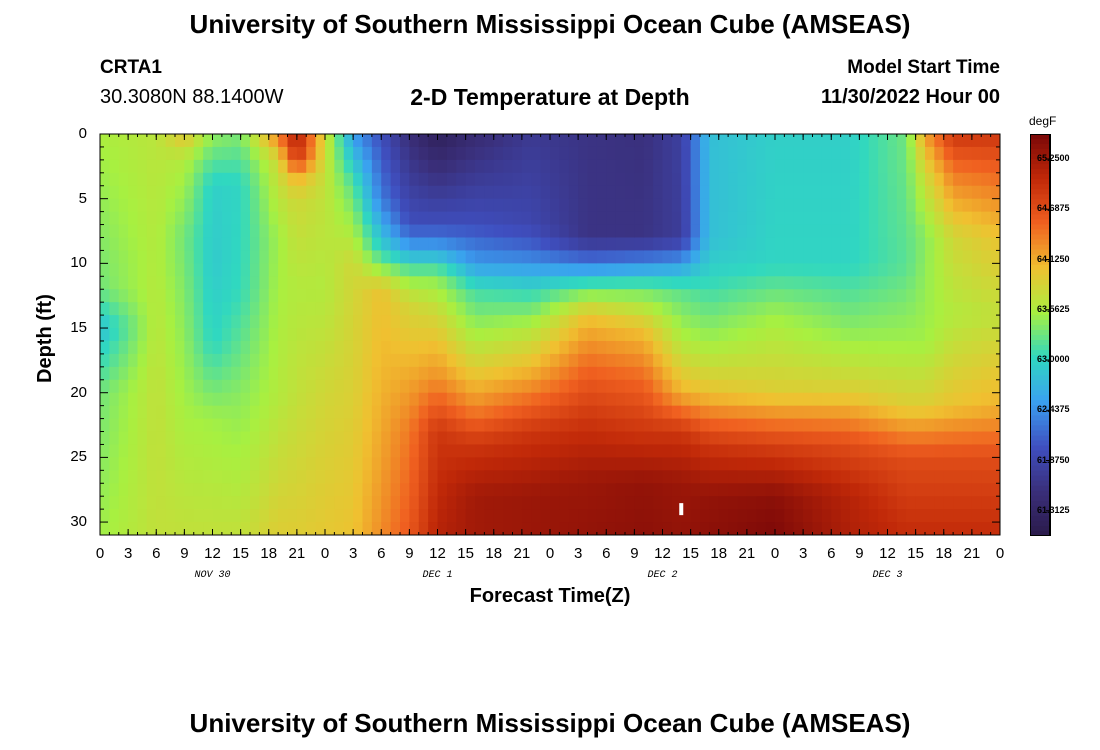 The image size is (1100, 750). Describe the element at coordinates (212, 553) in the screenshot. I see `x-tick-label: 12` at that location.